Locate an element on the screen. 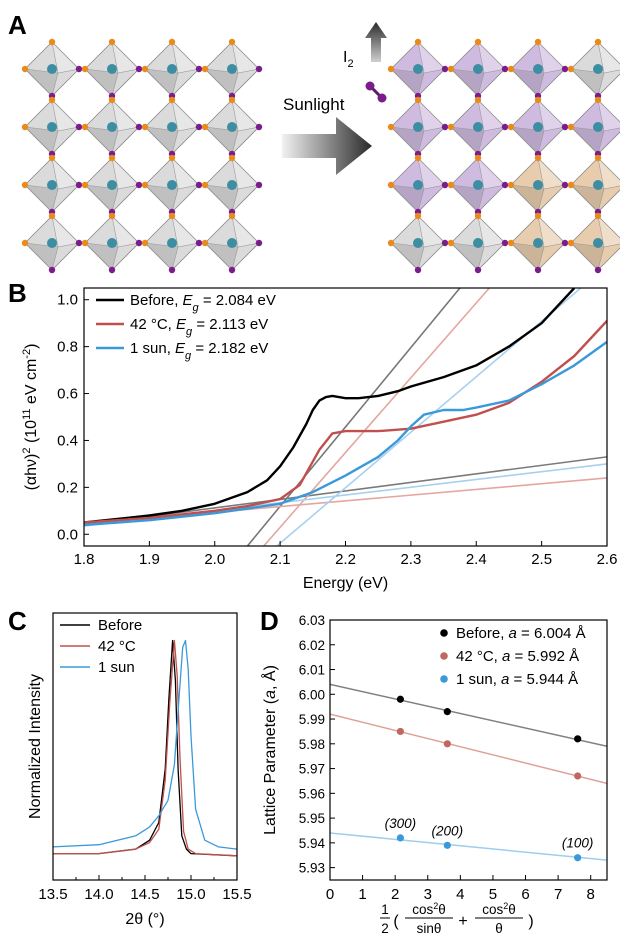 The width and height of the screenshot is (620, 940). hkl-label: (100) is located at coordinates (578, 843).